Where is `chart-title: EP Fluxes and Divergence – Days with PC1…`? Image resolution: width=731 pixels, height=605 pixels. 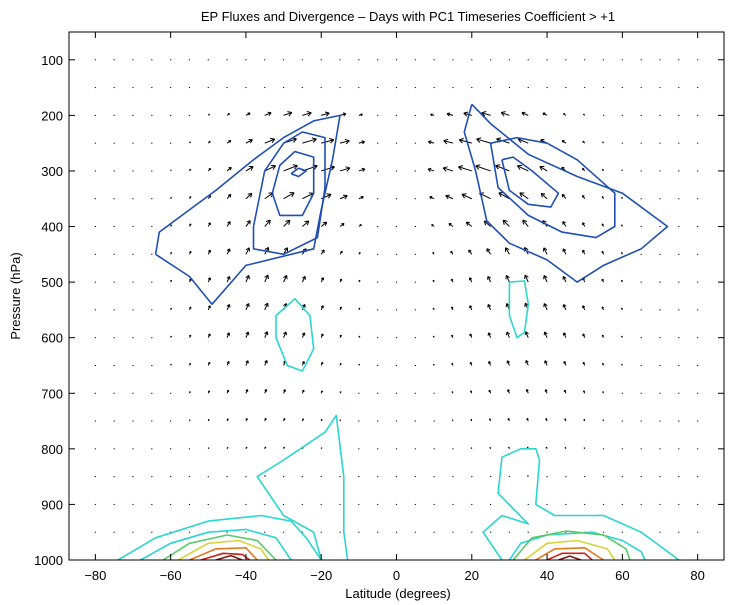
chart-title: EP Fluxes and Divergence – Days with PC1… is located at coordinates (408, 16).